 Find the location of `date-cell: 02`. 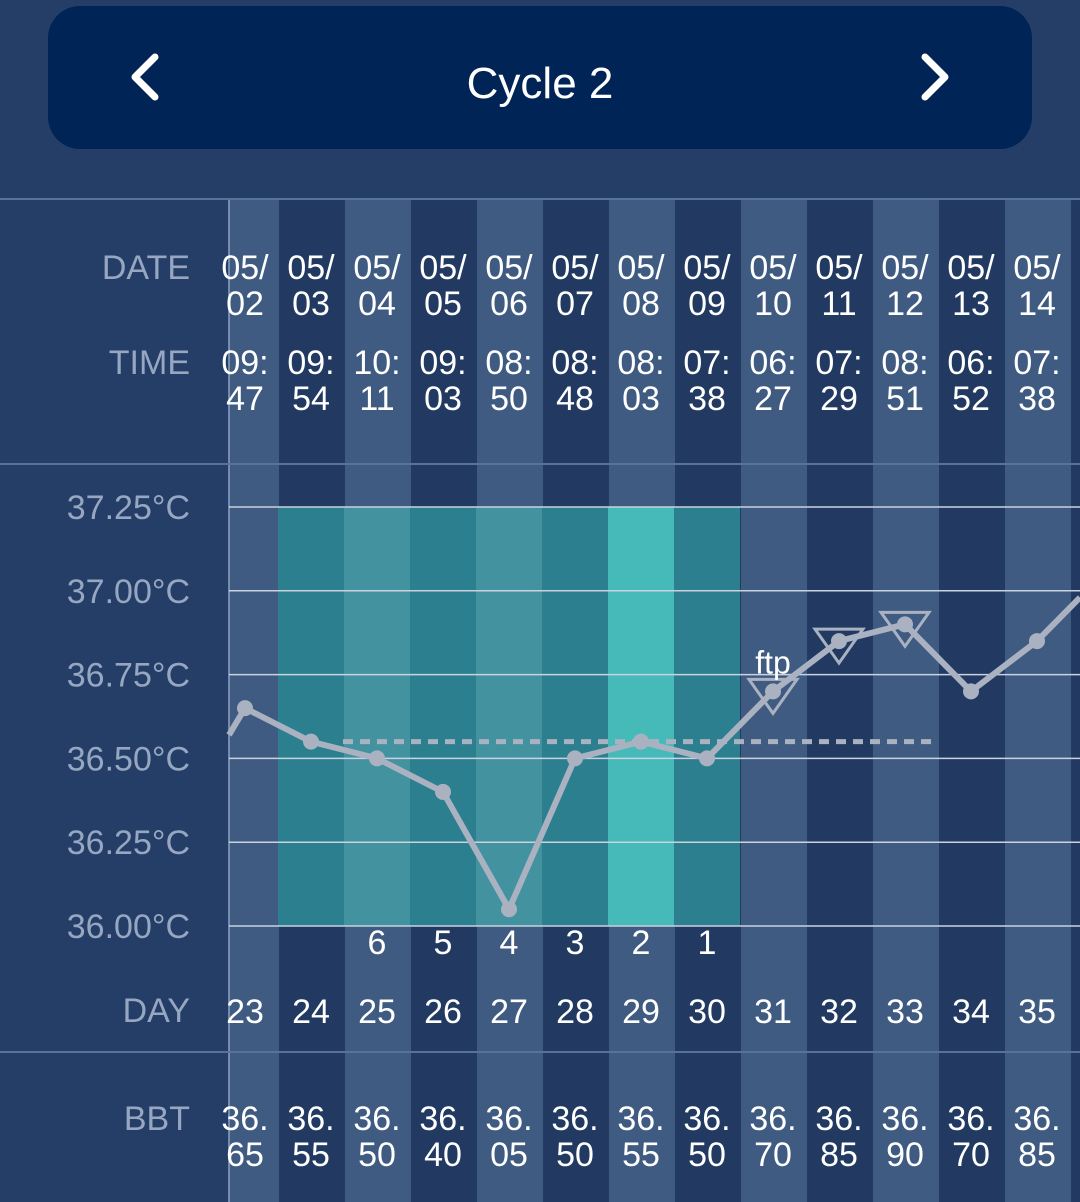

date-cell: 02 is located at coordinates (245, 304).